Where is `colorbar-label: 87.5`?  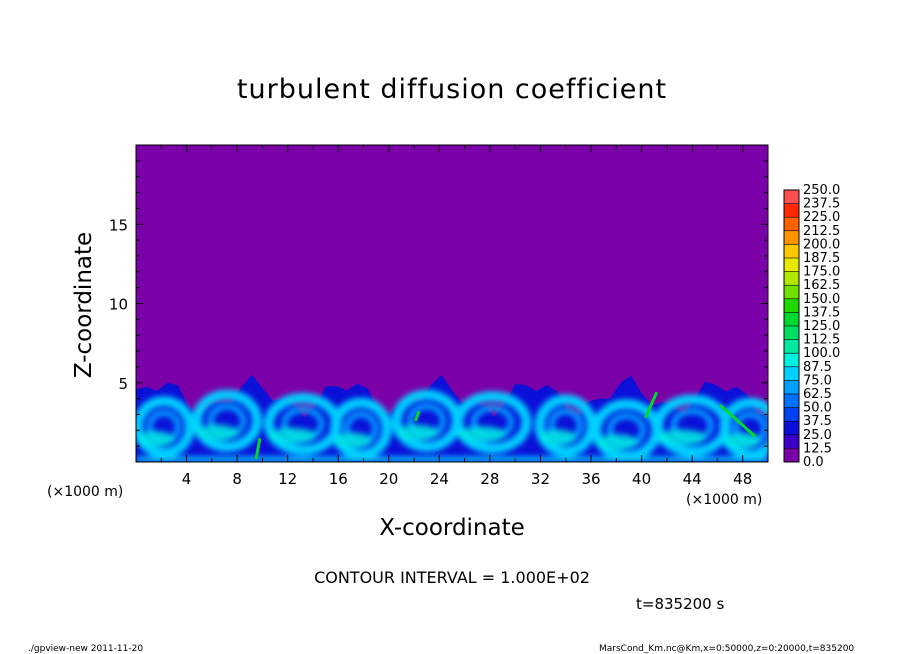
colorbar-label: 87.5 is located at coordinates (817, 367).